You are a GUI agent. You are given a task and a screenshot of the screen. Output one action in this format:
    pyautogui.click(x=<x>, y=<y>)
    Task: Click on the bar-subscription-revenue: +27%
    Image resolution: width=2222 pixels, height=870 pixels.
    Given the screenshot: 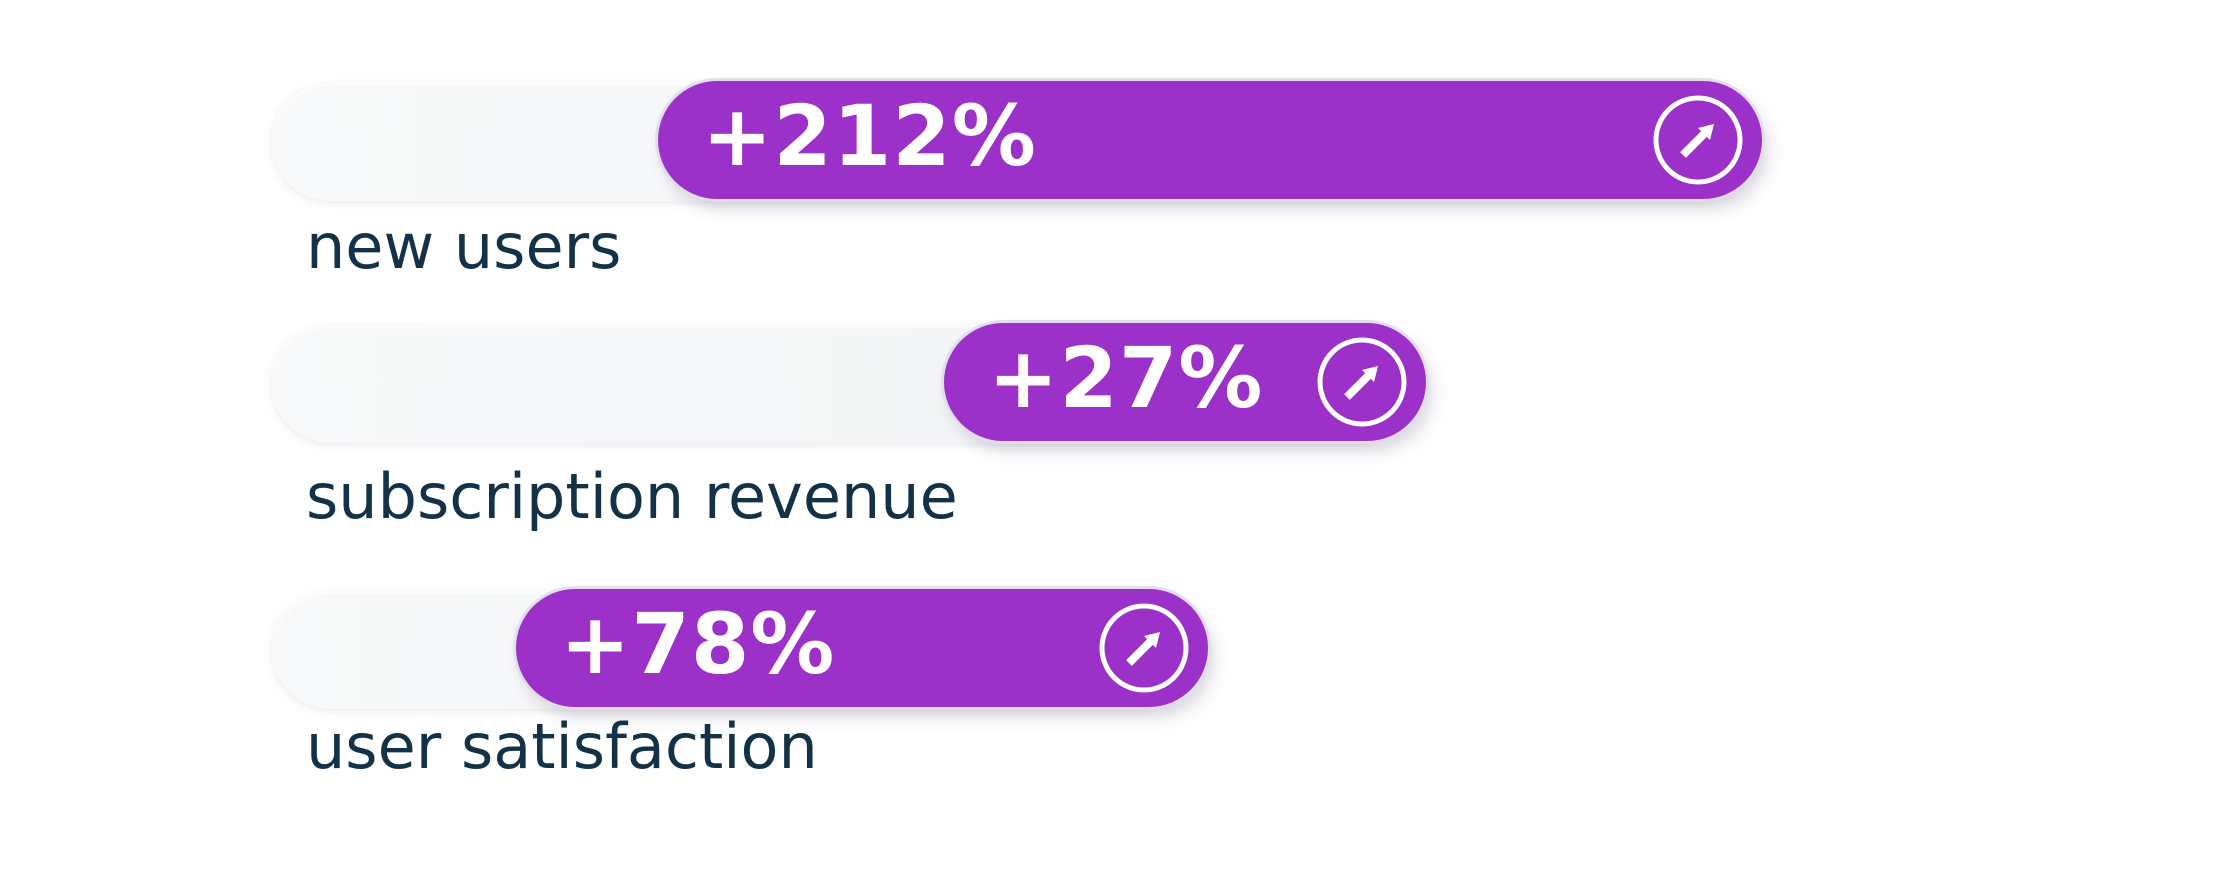 What is the action you would take?
    pyautogui.click(x=1185, y=382)
    